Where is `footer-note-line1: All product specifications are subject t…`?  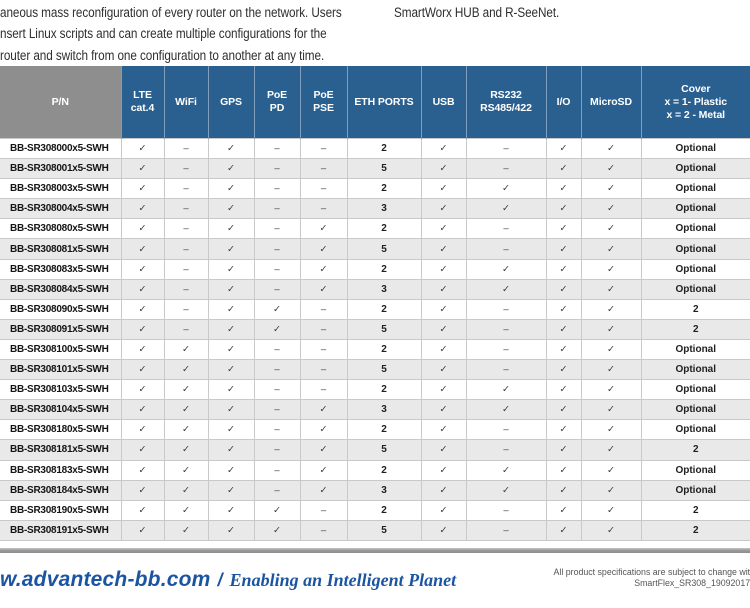 footer-note-line1: All product specifications are subject t… is located at coordinates (651, 572).